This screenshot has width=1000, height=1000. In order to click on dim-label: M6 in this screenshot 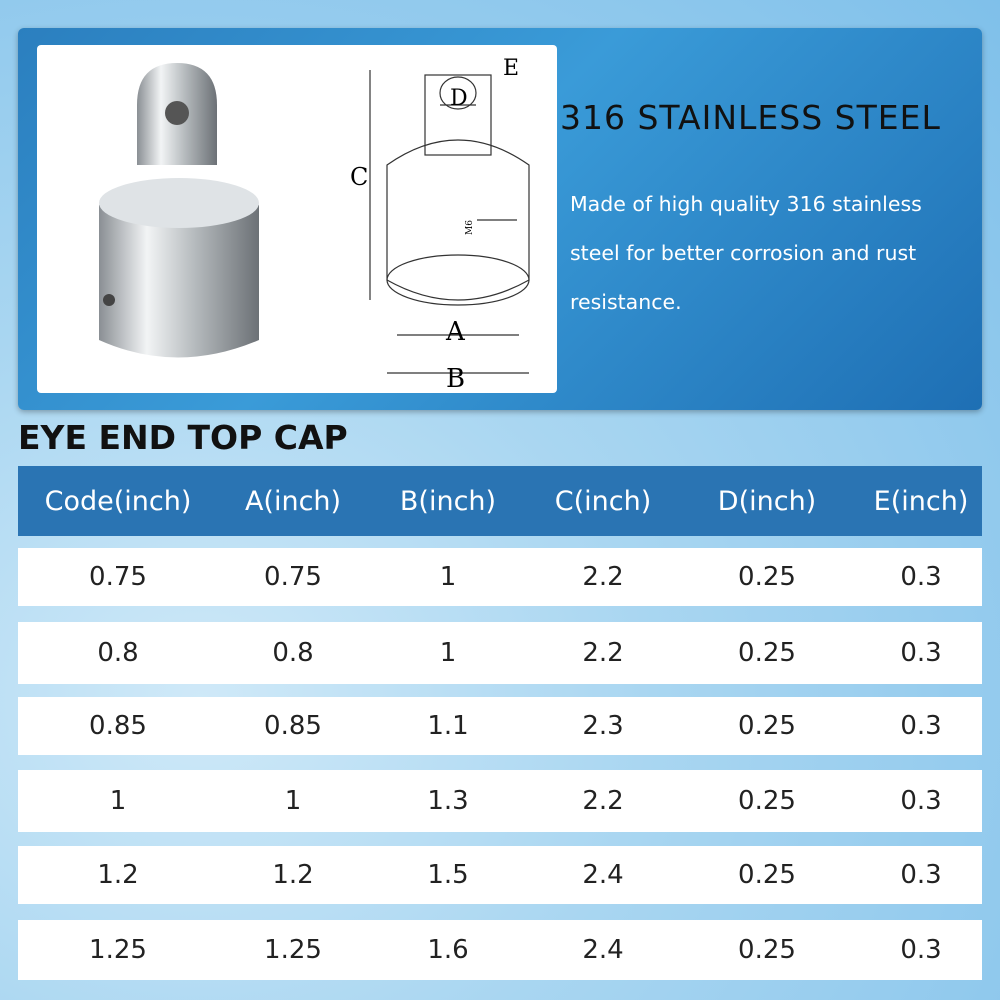, I will do `click(470, 227)`.